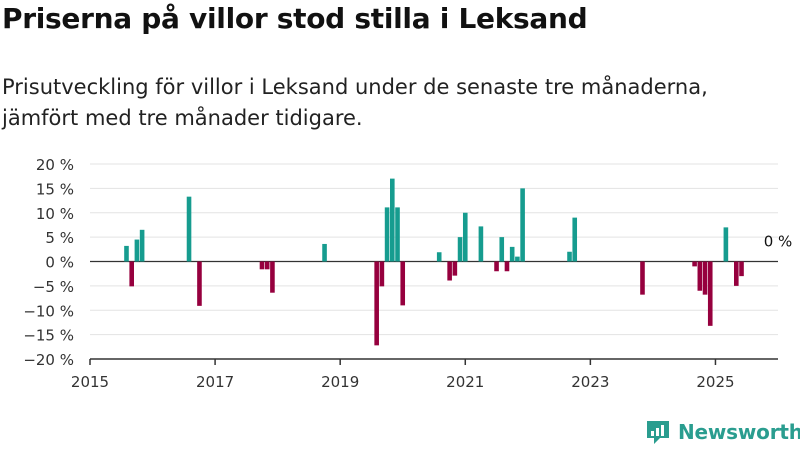 Image resolution: width=800 pixels, height=450 pixels. Describe the element at coordinates (53, 287) in the screenshot. I see `y-tick-label: −5 %` at that location.